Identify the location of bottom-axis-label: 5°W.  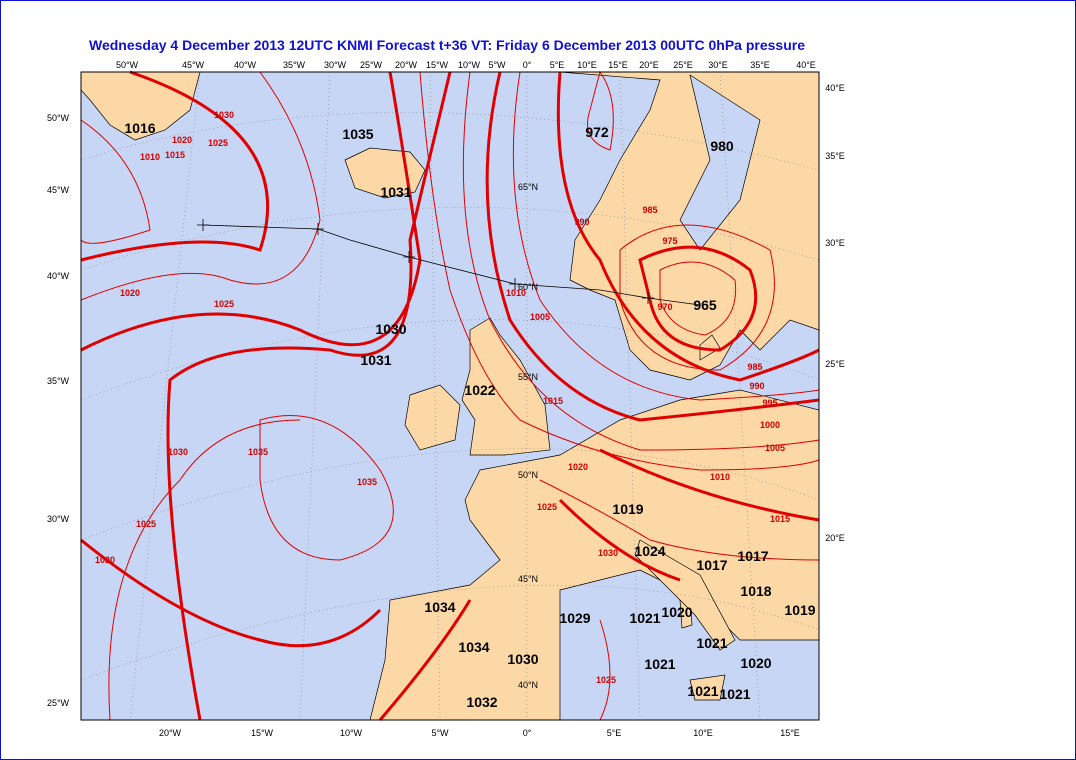
(440, 733).